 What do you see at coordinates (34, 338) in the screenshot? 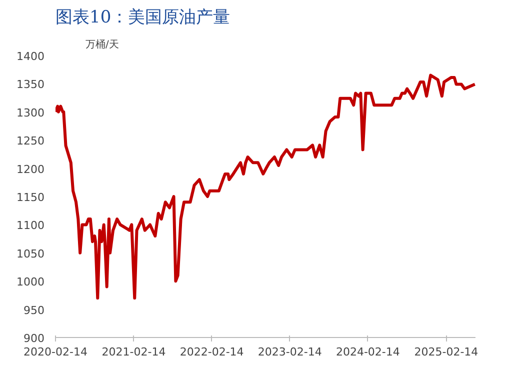
I see `y-tick-label: 900` at bounding box center [34, 338].